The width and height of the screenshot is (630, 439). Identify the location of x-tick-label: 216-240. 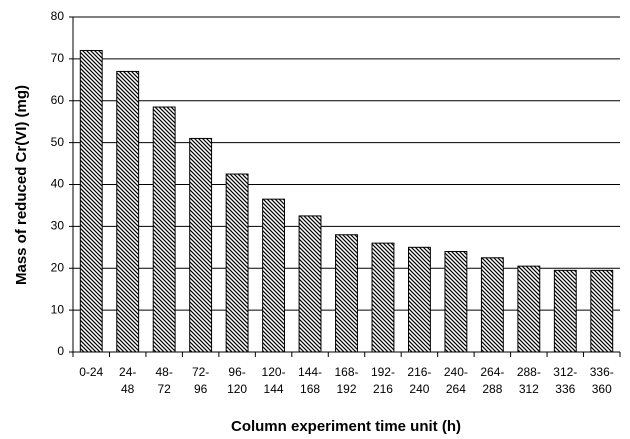
(419, 380).